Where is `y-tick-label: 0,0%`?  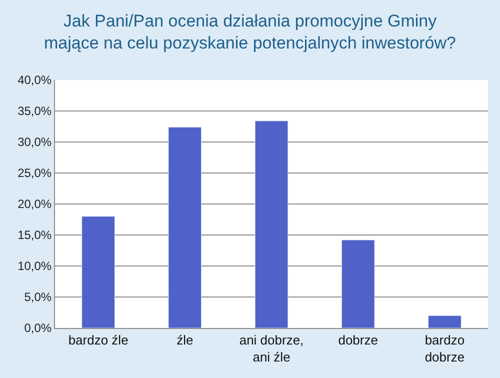
y-tick-label: 0,0% is located at coordinates (38, 328).